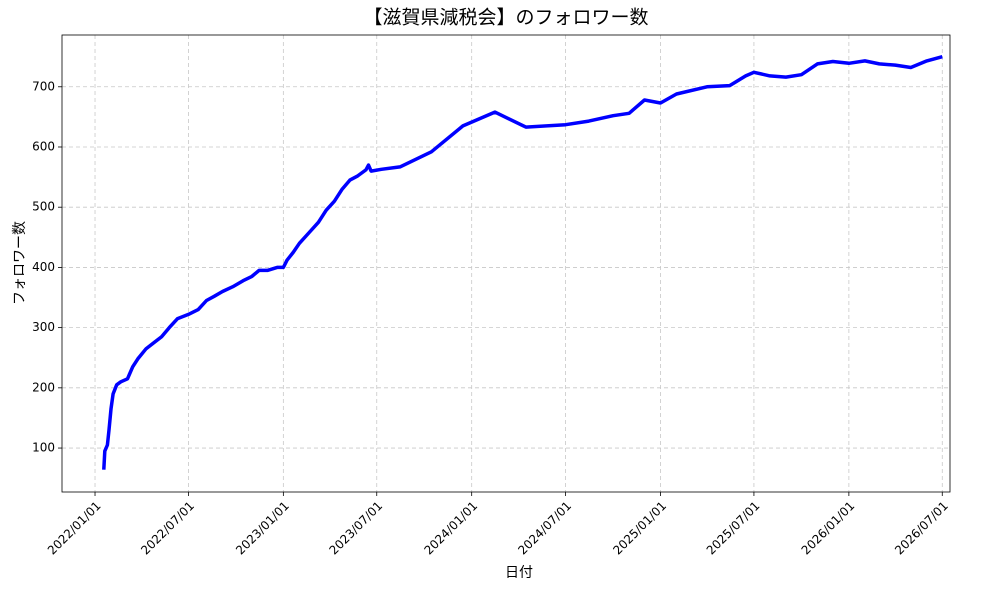 The image size is (990, 590). What do you see at coordinates (639, 528) in the screenshot?
I see `x-tick-label: 2025/01/01` at bounding box center [639, 528].